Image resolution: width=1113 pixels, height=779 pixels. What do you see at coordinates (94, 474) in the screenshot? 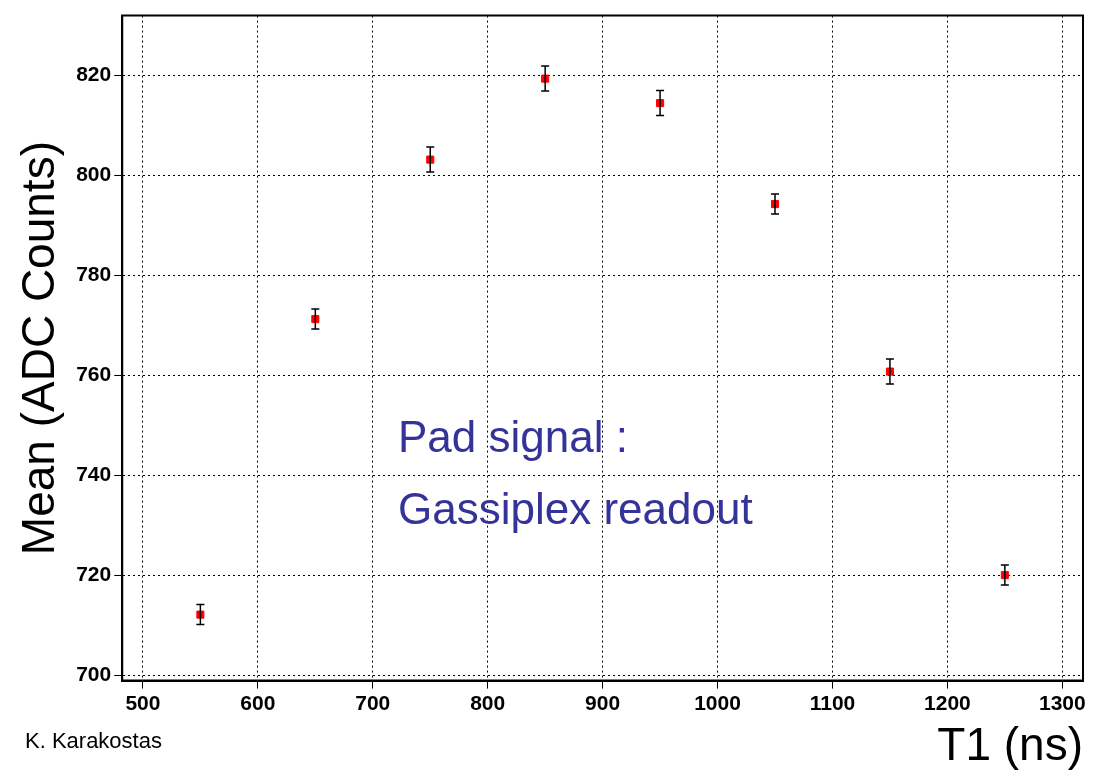
I see `y-tick-label: 740` at bounding box center [94, 474].